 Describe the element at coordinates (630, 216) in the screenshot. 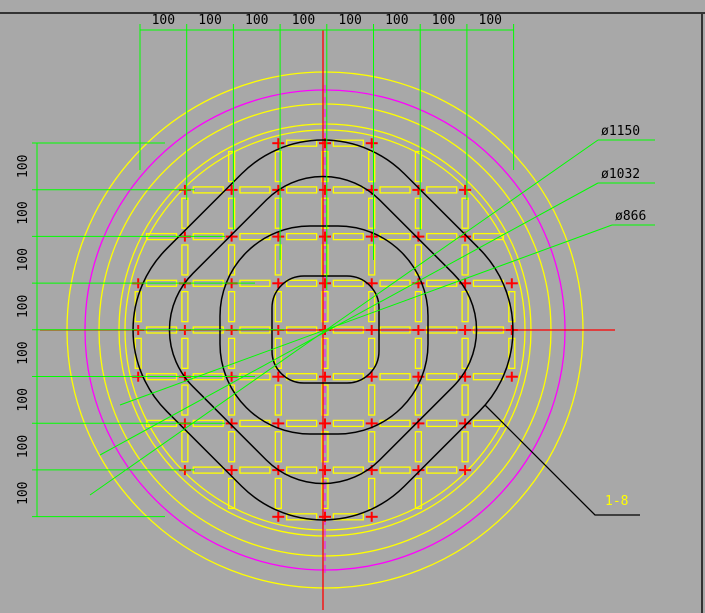

I see `diameter-label: ø866` at that location.